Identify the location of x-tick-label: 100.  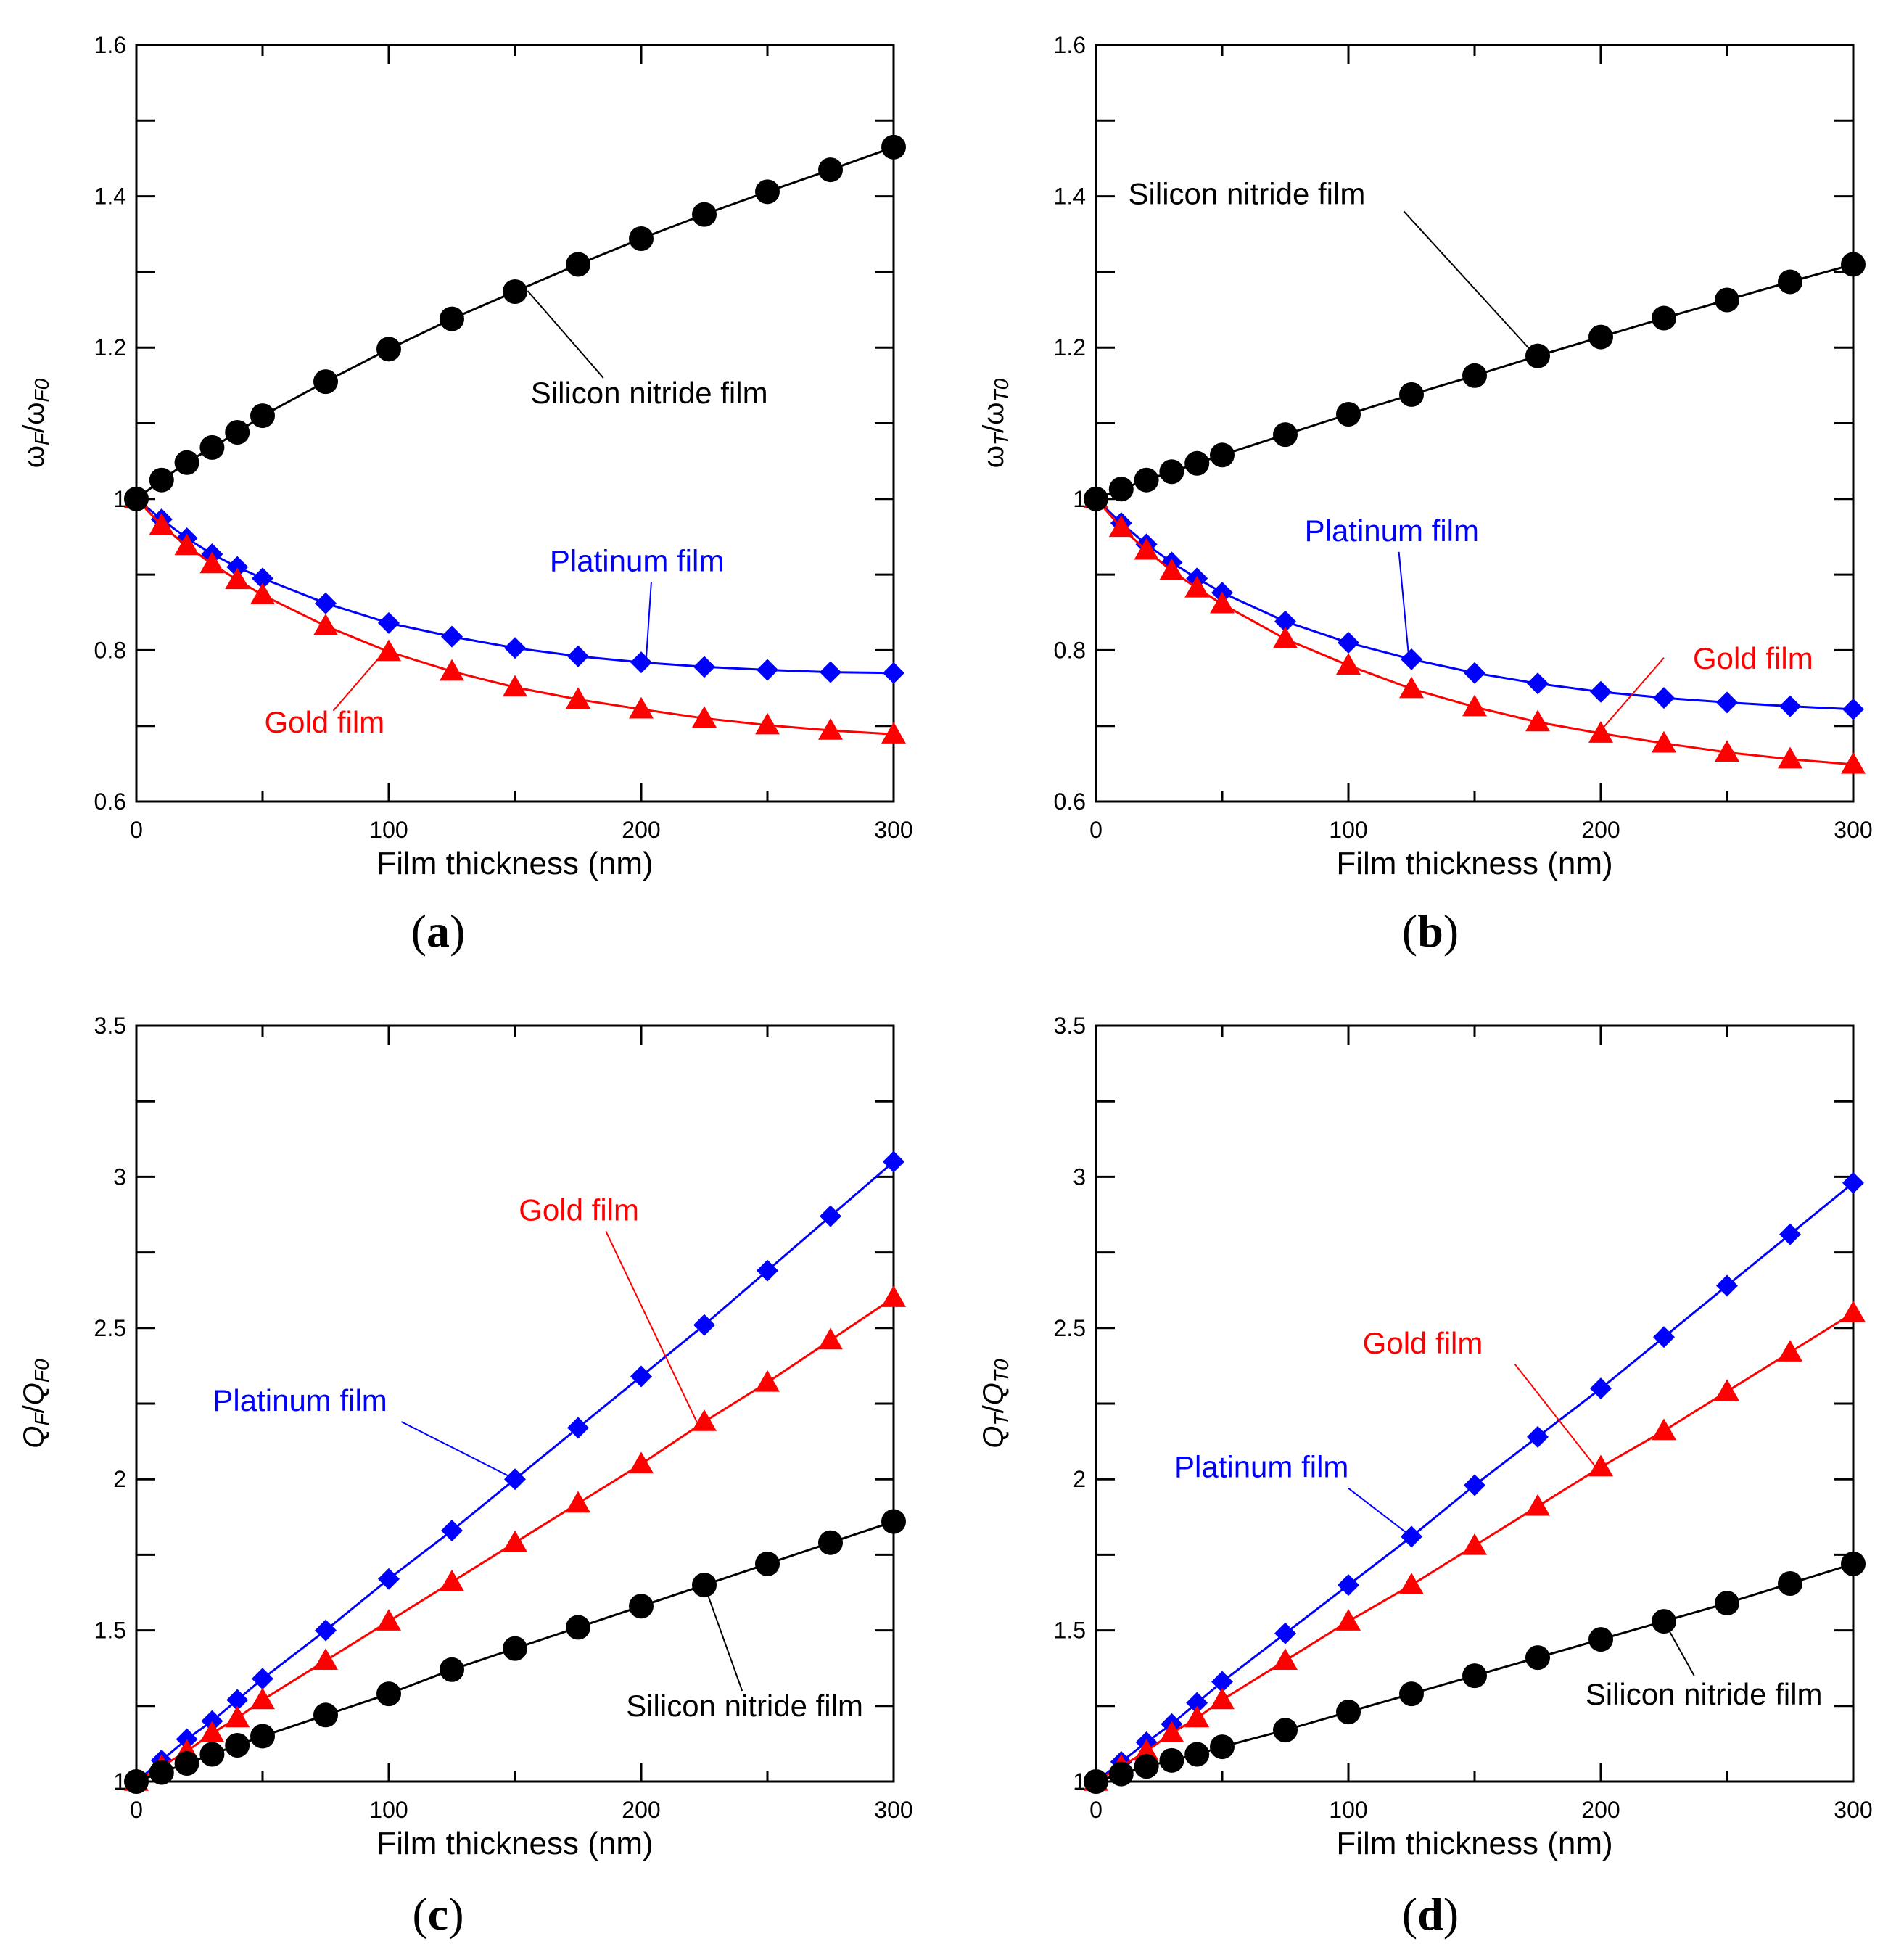
(388, 1810).